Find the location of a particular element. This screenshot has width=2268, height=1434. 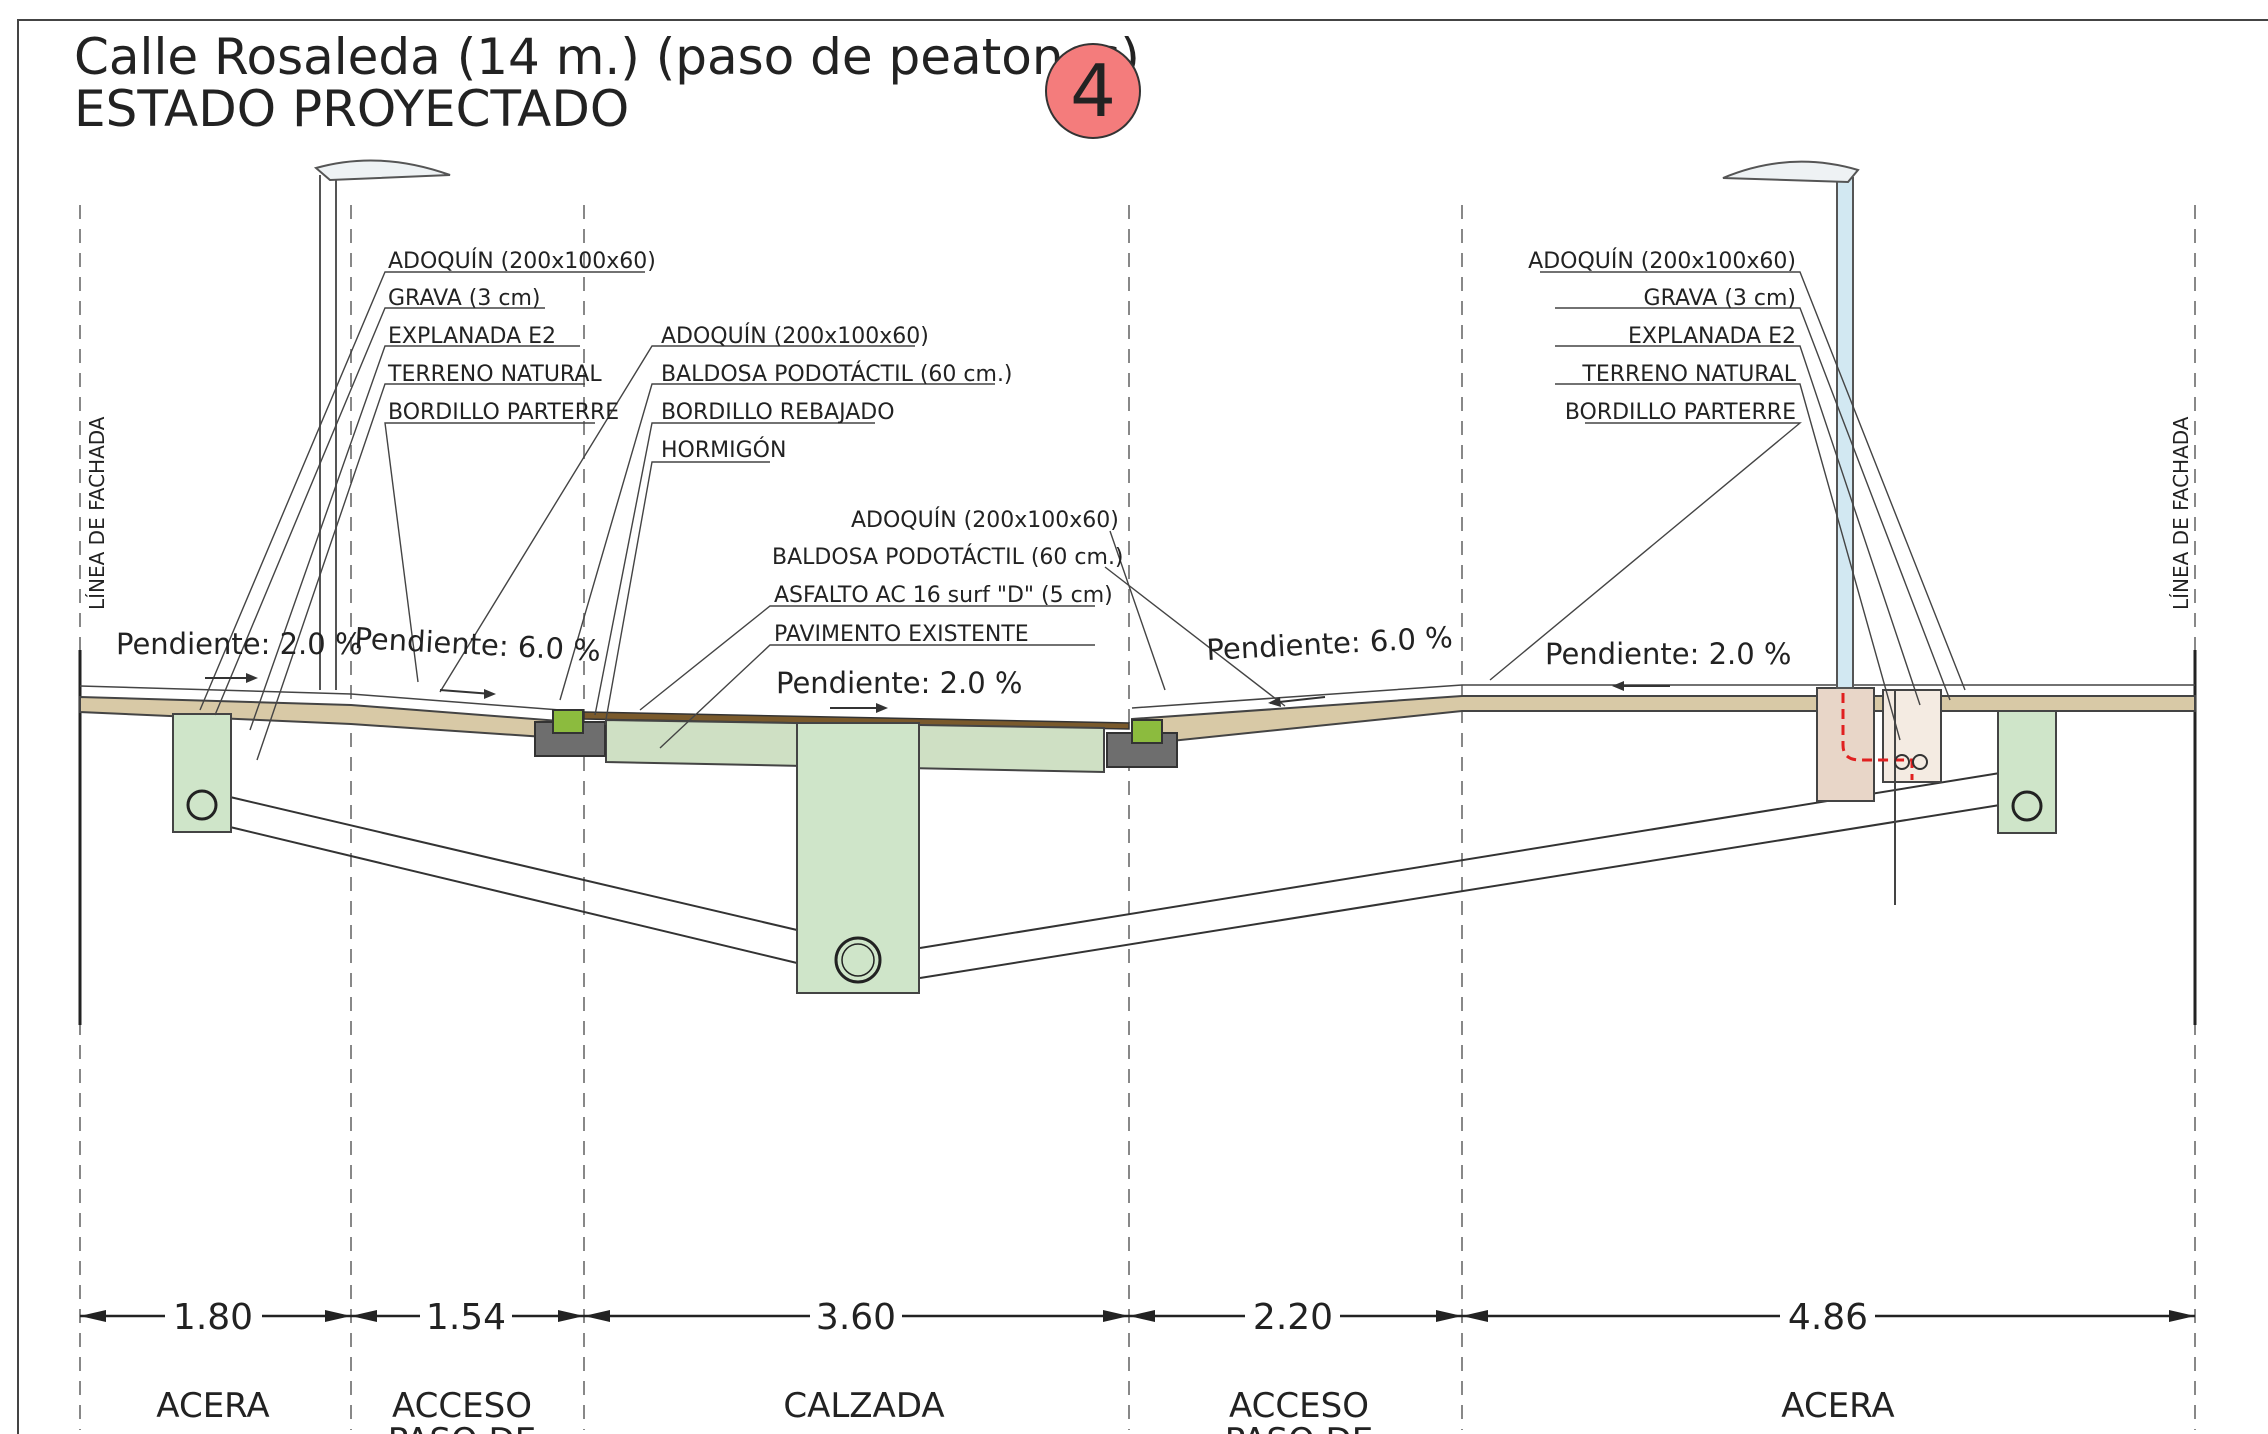

zone-acceso-right-2: PASO DE is located at coordinates (1299, 1427).